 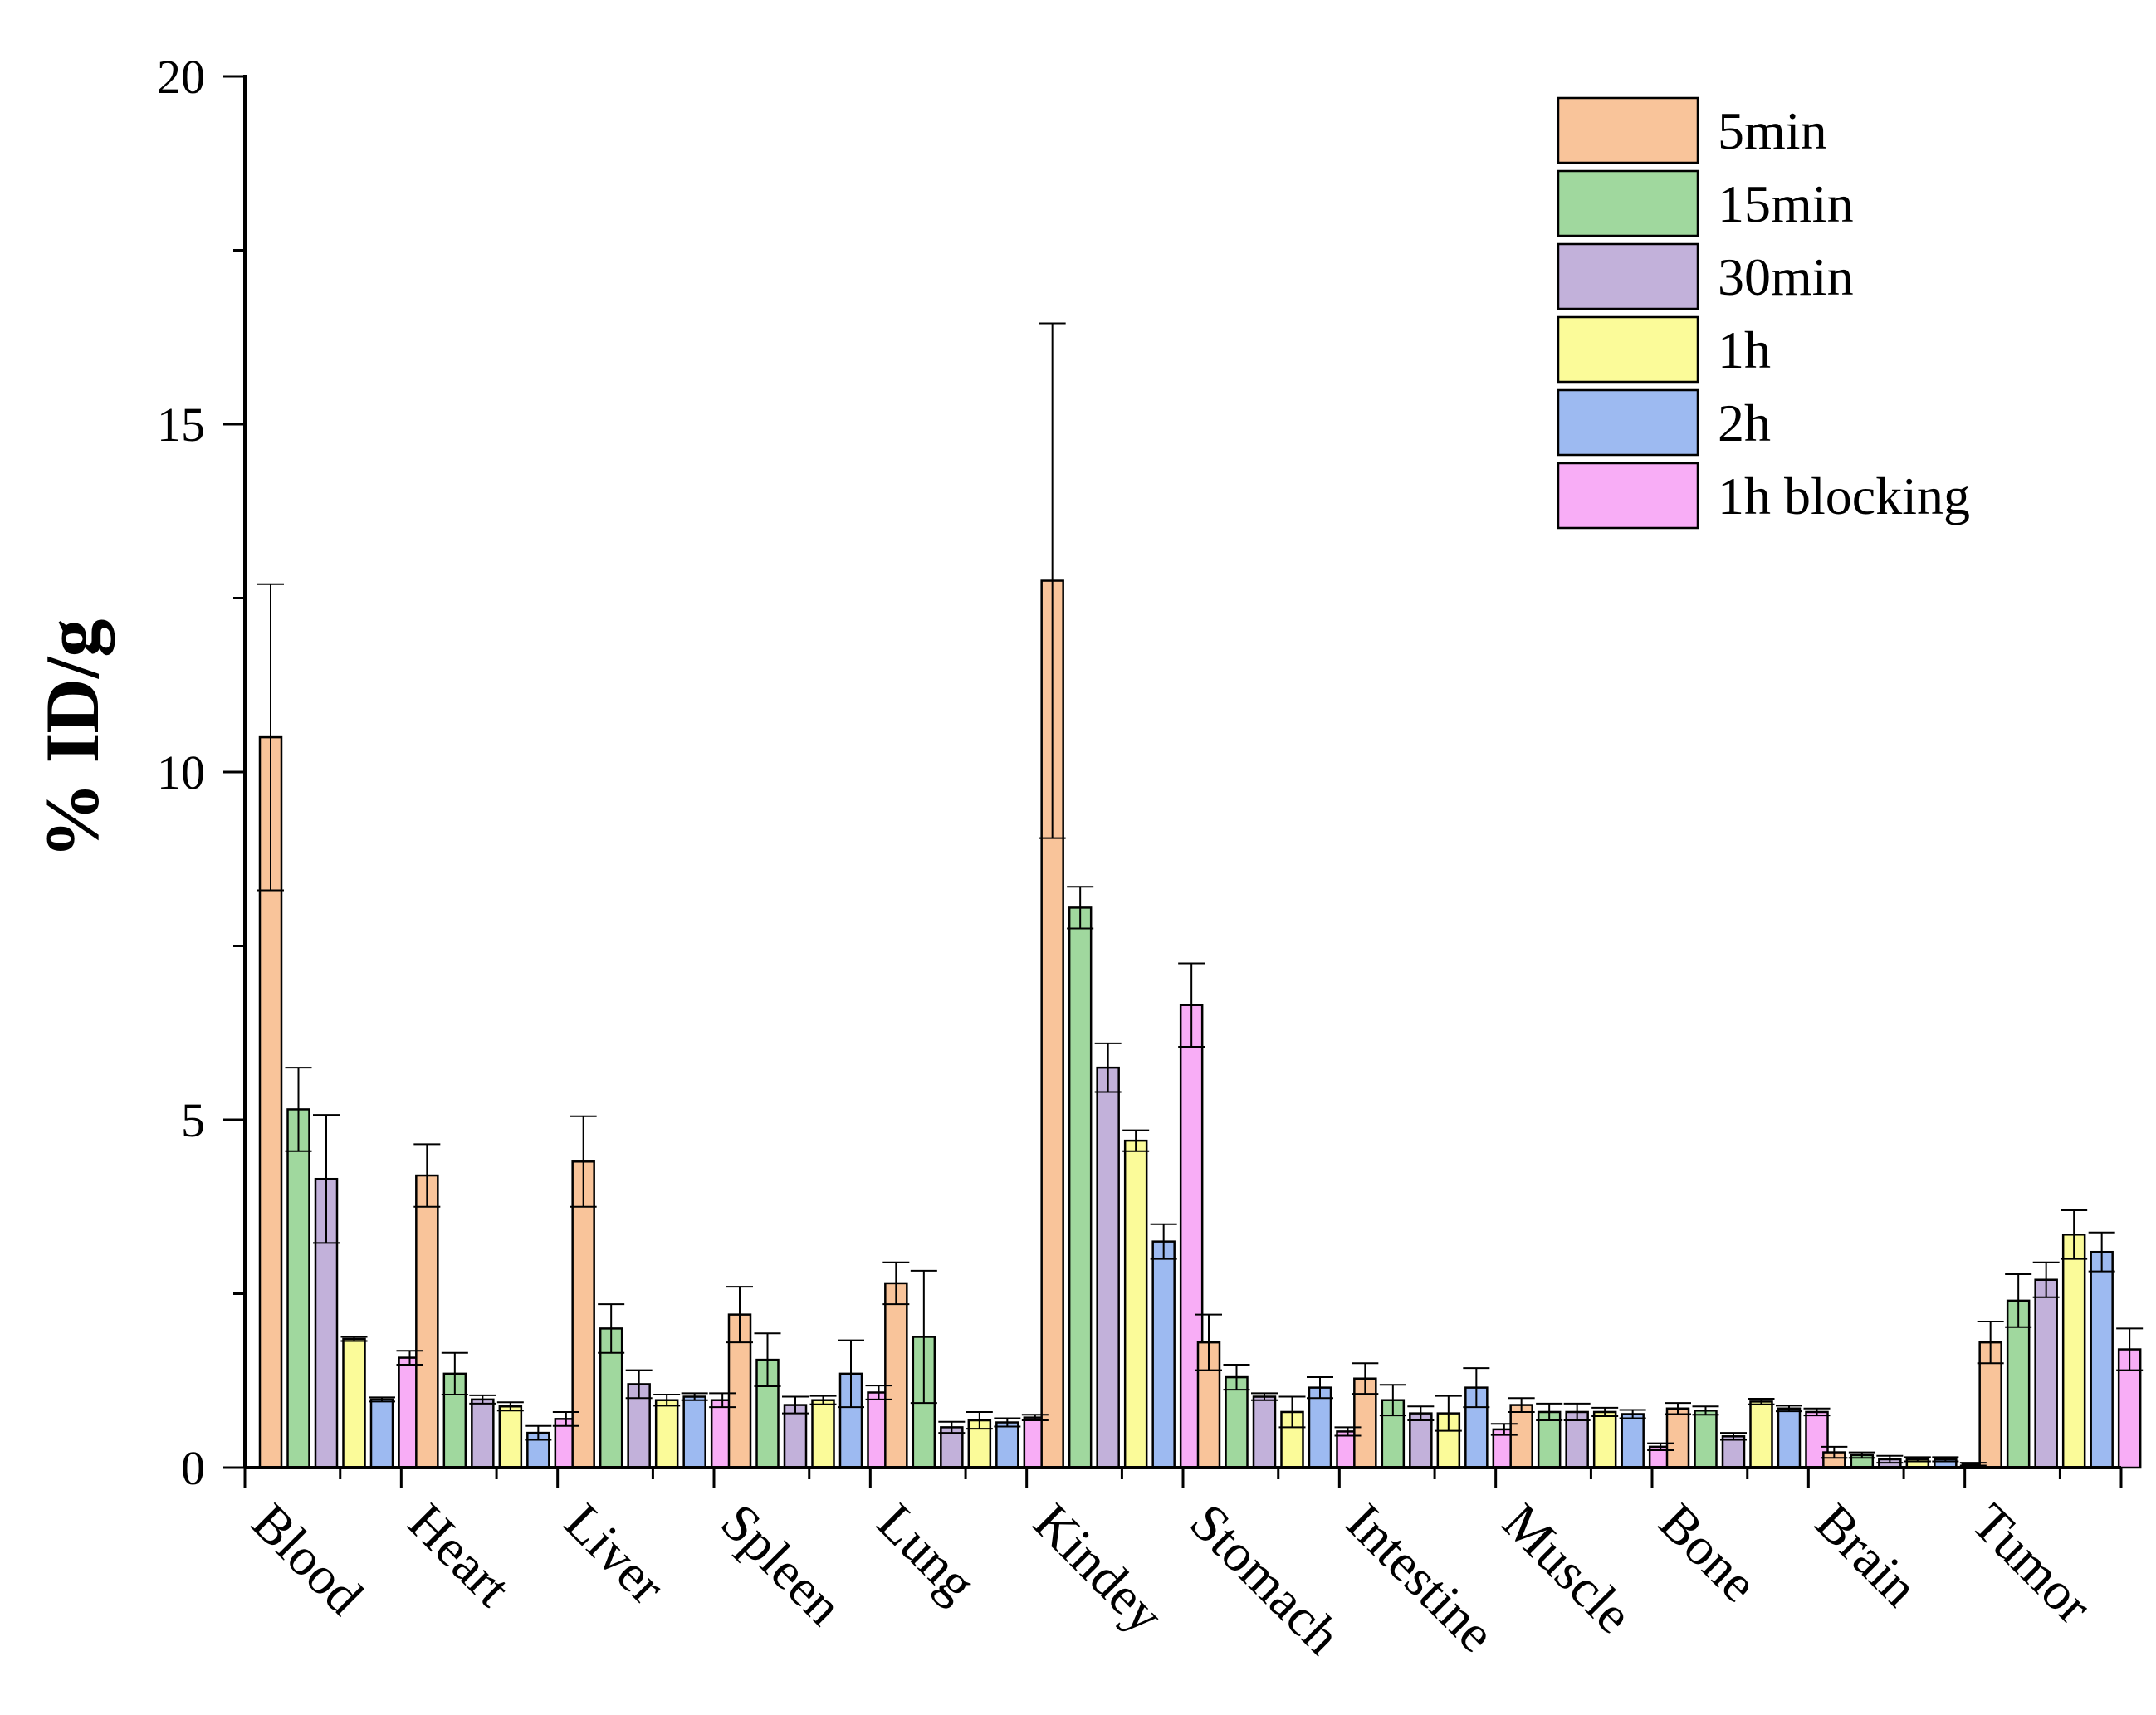 I want to click on y-tick-label: 15, so click(x=181, y=425).